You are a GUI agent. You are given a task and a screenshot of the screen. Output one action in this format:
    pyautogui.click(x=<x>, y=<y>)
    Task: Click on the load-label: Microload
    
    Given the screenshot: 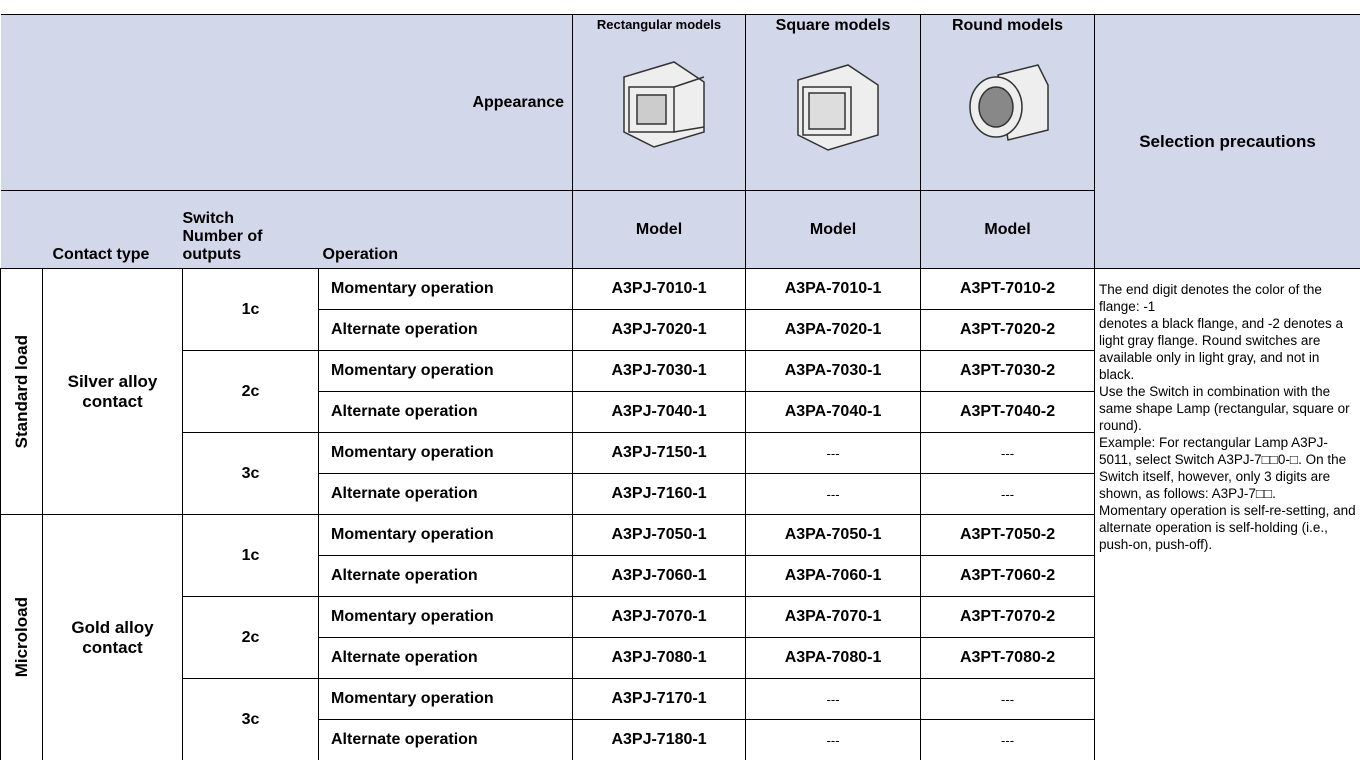 What is the action you would take?
    pyautogui.click(x=21, y=637)
    